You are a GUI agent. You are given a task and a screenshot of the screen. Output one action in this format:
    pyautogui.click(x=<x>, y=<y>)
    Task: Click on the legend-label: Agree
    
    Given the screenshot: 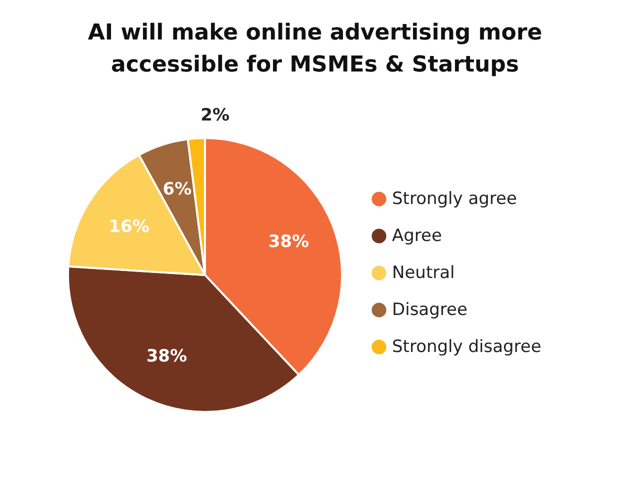 What is the action you would take?
    pyautogui.click(x=417, y=236)
    